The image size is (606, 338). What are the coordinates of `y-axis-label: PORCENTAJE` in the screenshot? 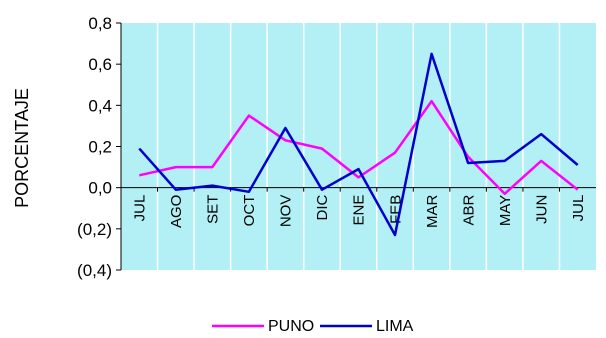 It's located at (22, 148).